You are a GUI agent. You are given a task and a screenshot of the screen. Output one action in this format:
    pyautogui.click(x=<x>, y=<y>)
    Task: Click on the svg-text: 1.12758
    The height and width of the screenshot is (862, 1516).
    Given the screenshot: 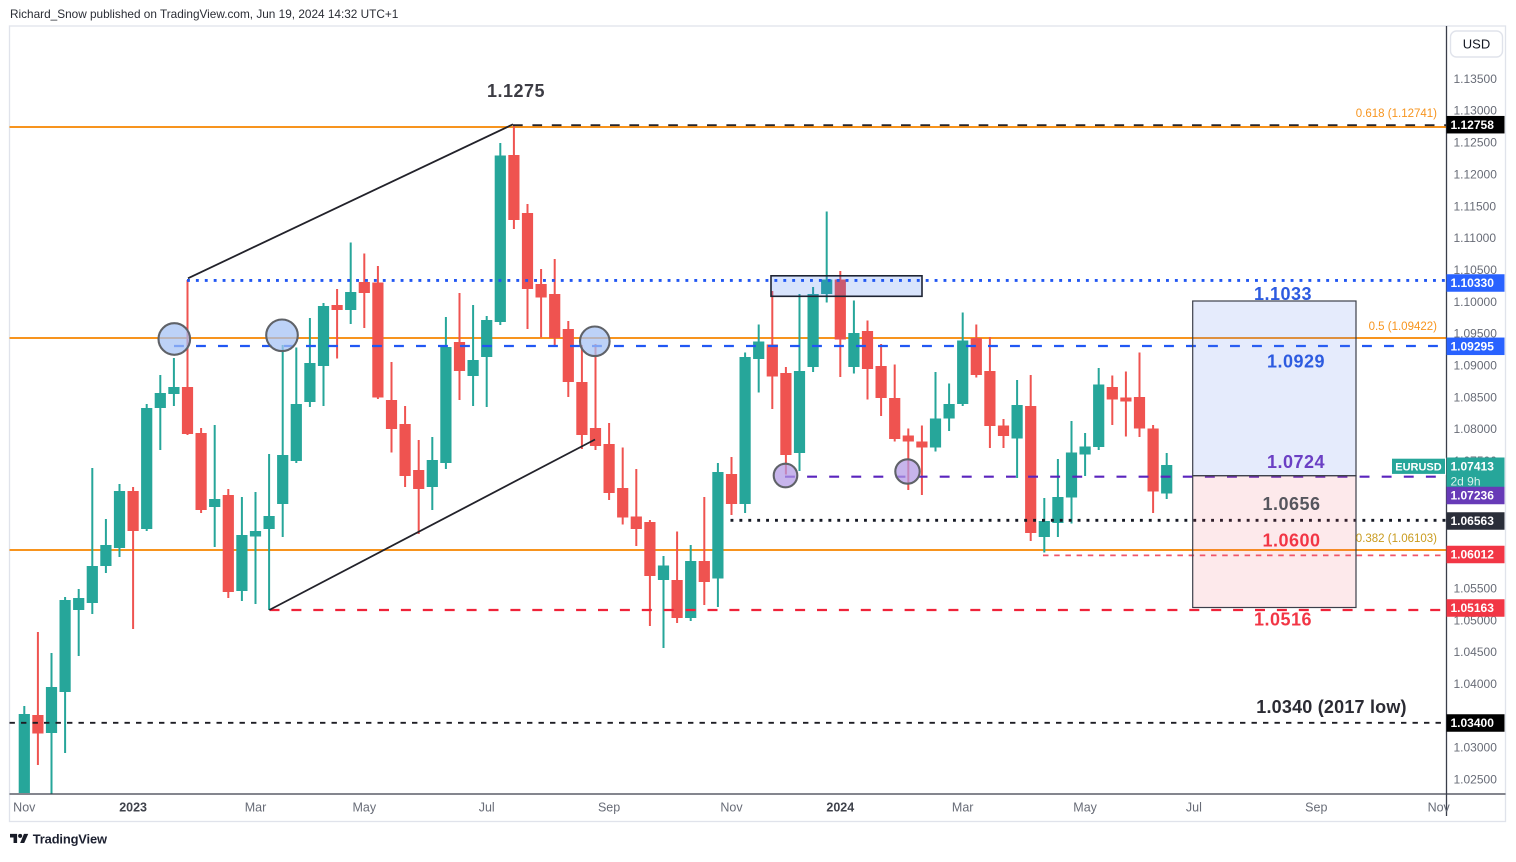 What is the action you would take?
    pyautogui.click(x=1473, y=125)
    